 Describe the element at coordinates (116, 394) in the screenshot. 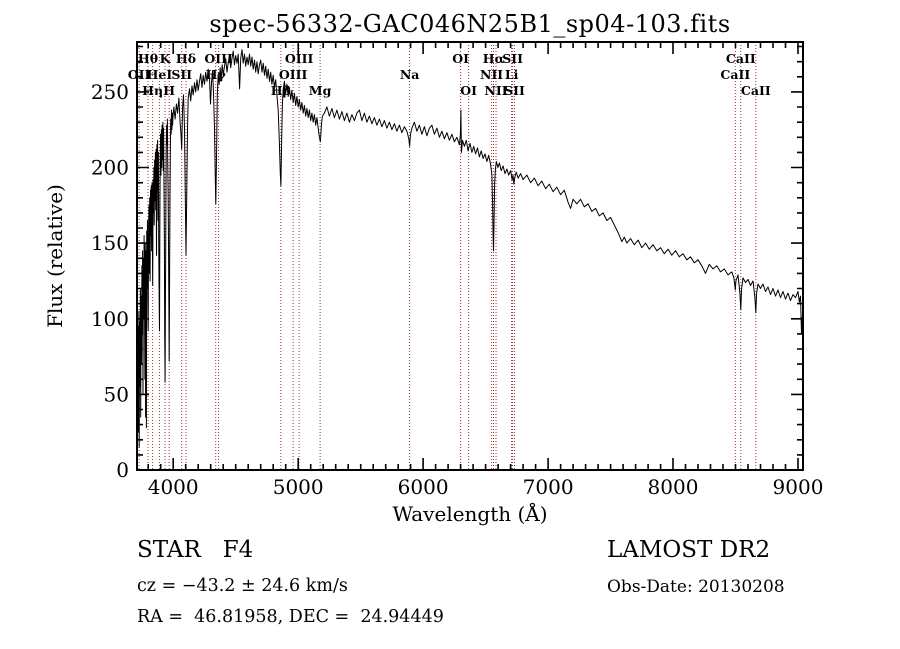

I see `y-tick-label-50: 50` at that location.